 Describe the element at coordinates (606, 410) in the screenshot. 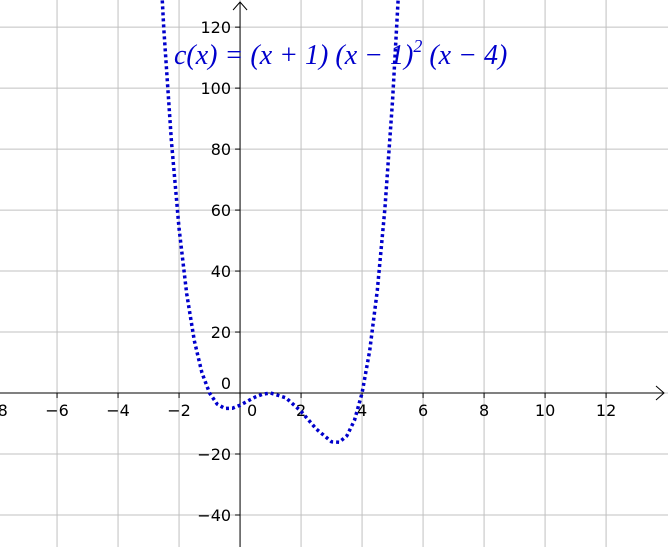

I see `x-tick-label: 12` at that location.